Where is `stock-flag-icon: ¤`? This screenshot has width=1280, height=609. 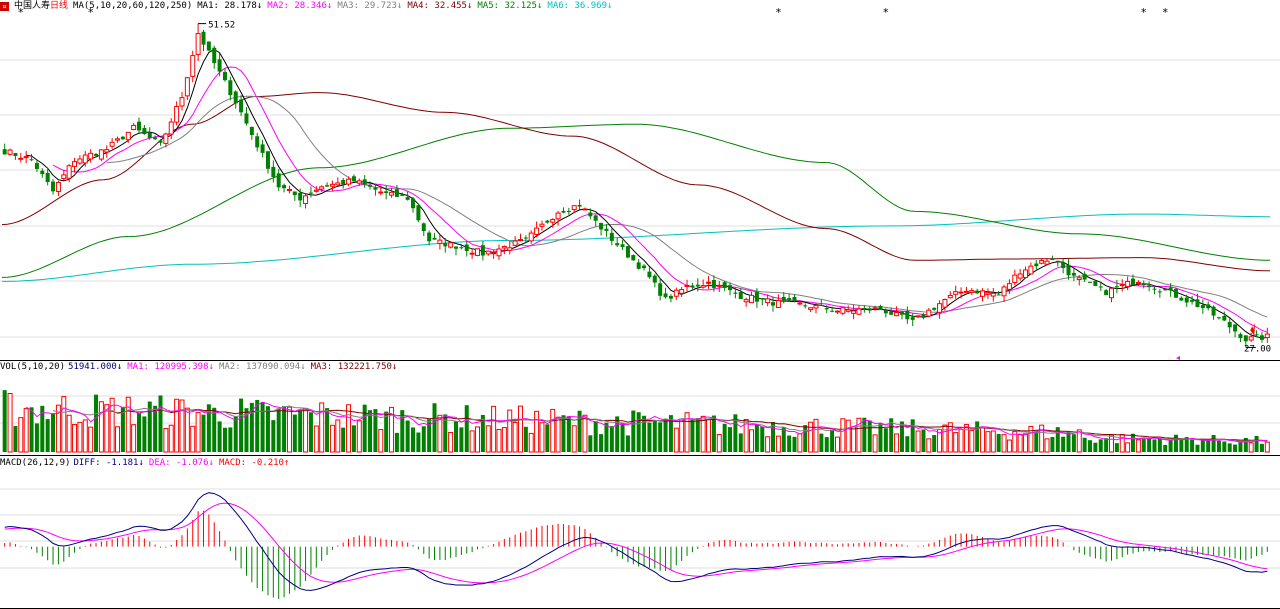
stock-flag-icon: ¤ is located at coordinates (4, 6).